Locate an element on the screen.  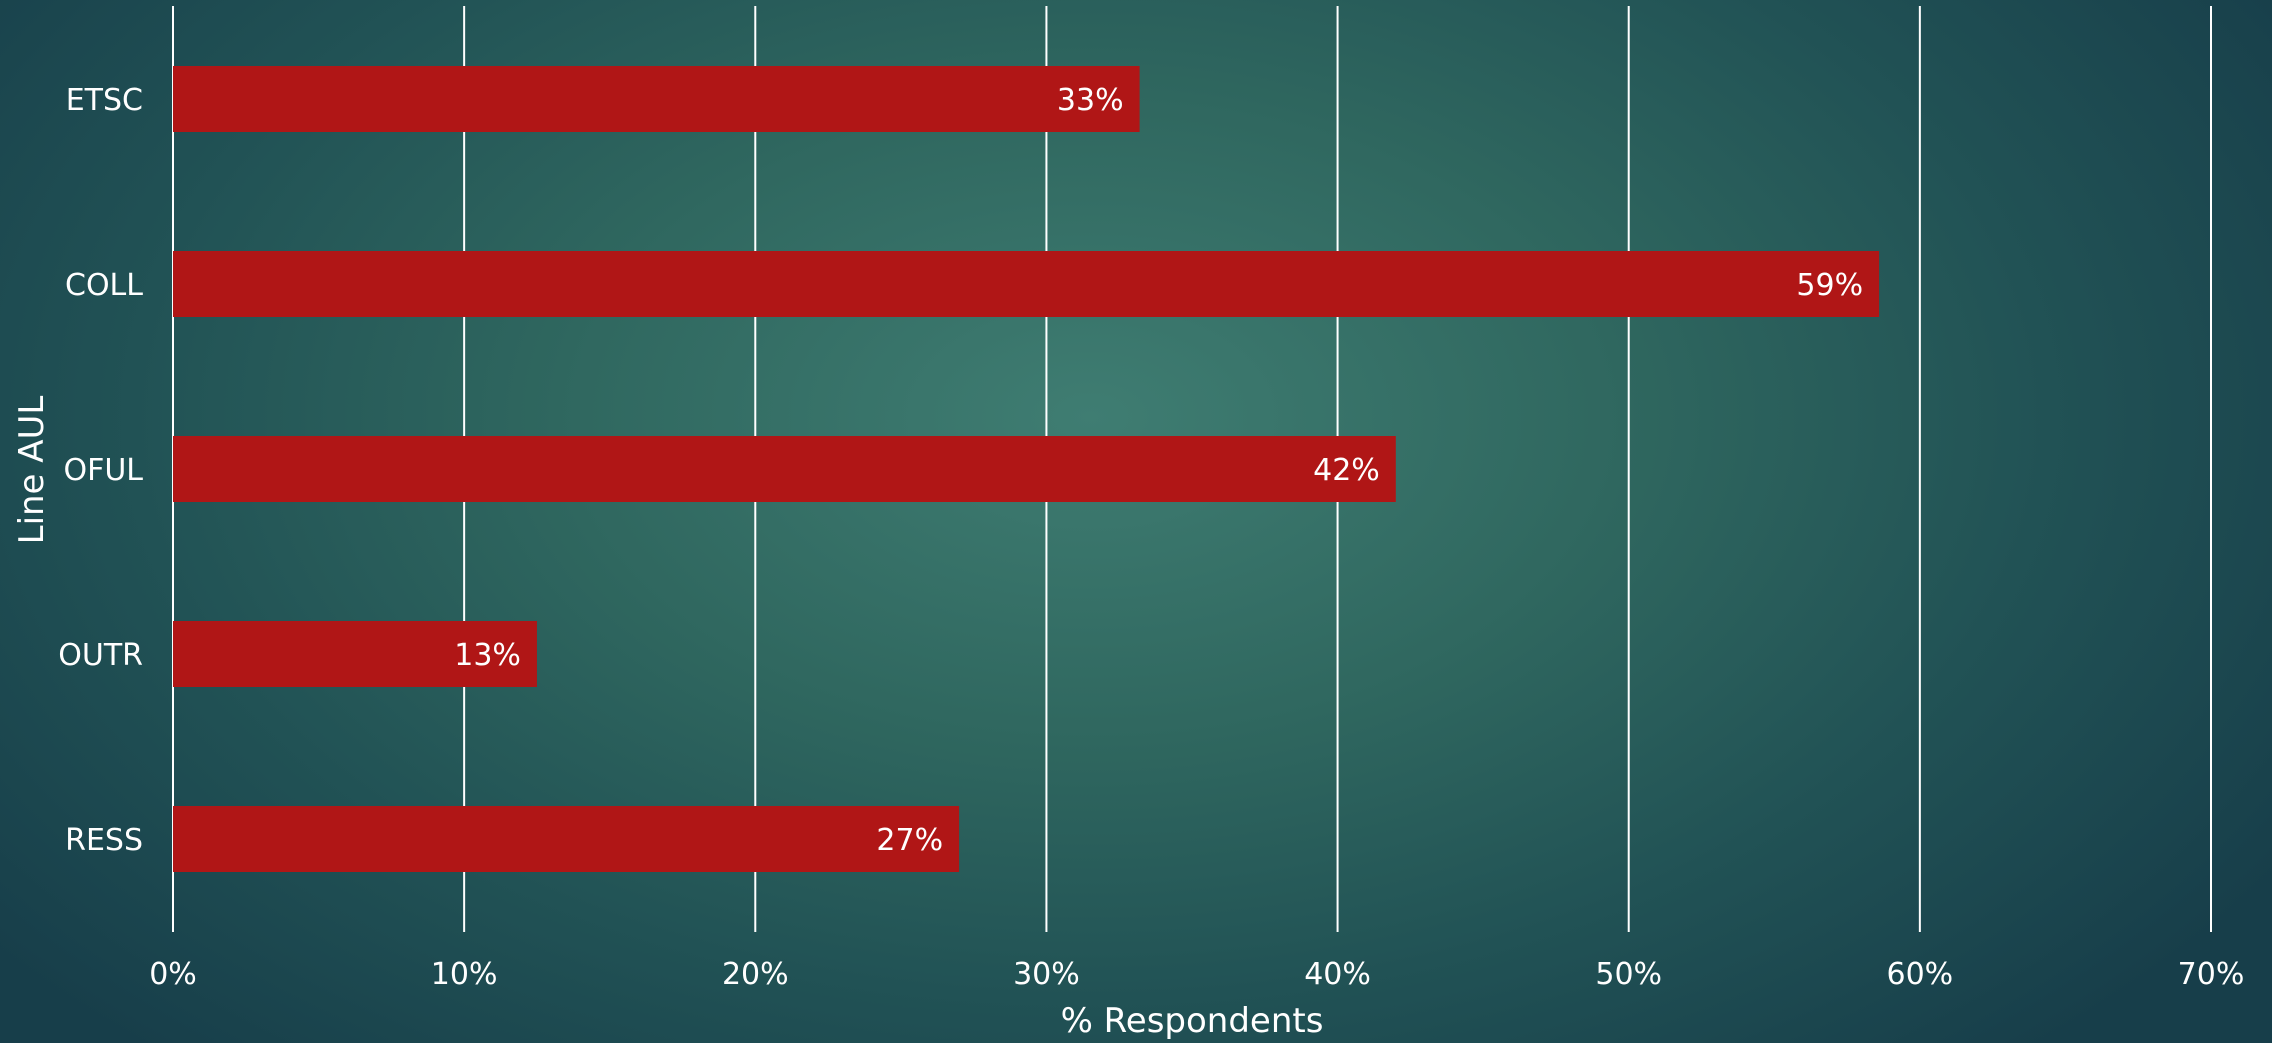
bar-ress is located at coordinates (566, 839).